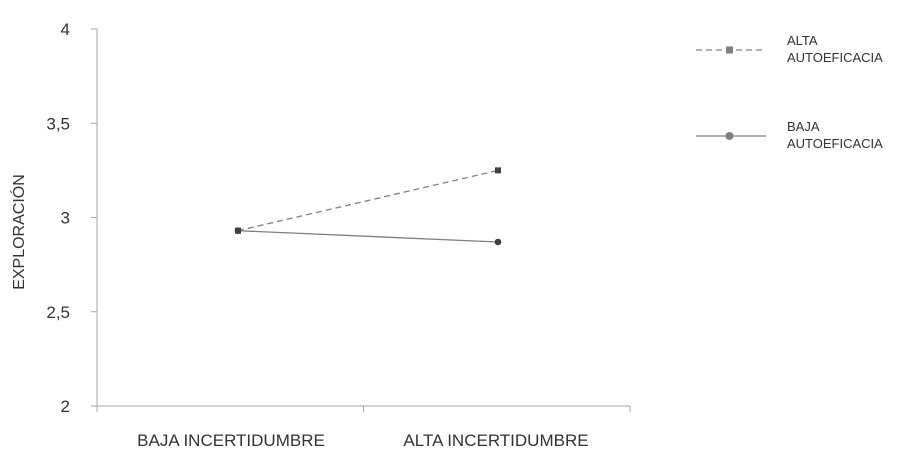 The width and height of the screenshot is (903, 451). What do you see at coordinates (789, 49) in the screenshot?
I see `legend-item: ALTA AUTOEFICACIA` at bounding box center [789, 49].